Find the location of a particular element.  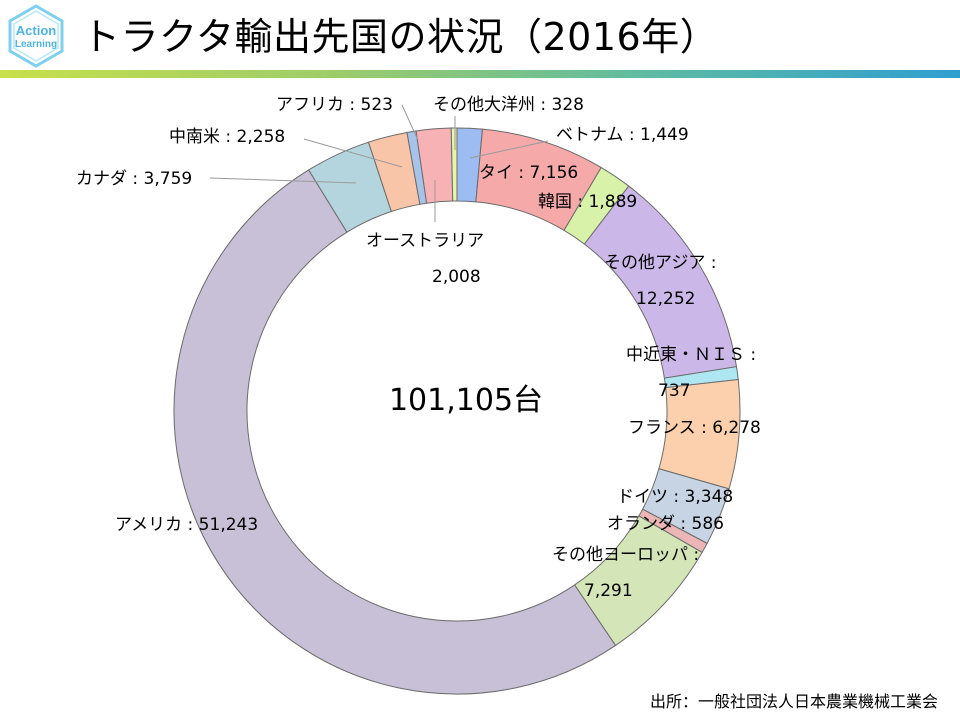

data-label-9: アメリカ : 51,243 is located at coordinates (186, 525).